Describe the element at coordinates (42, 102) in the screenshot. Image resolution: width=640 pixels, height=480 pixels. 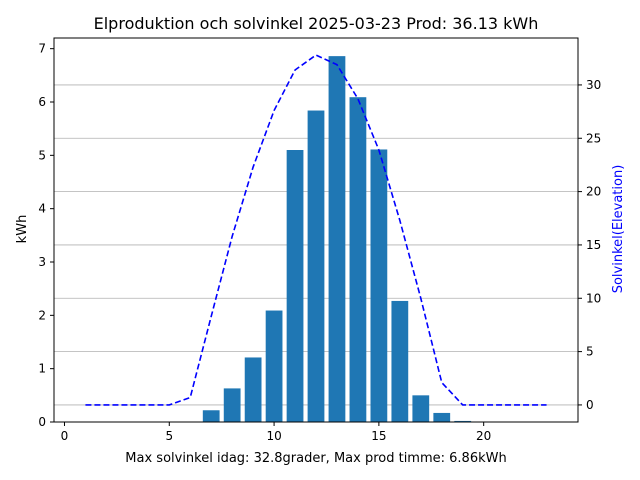
I see `y-tick-label: 6` at that location.